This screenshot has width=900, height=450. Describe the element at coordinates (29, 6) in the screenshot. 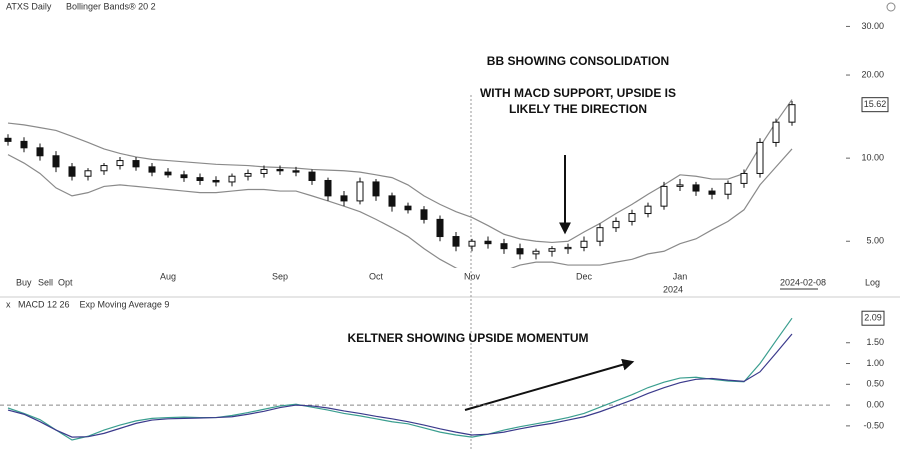

I see `chart-title: ATXS Daily` at that location.